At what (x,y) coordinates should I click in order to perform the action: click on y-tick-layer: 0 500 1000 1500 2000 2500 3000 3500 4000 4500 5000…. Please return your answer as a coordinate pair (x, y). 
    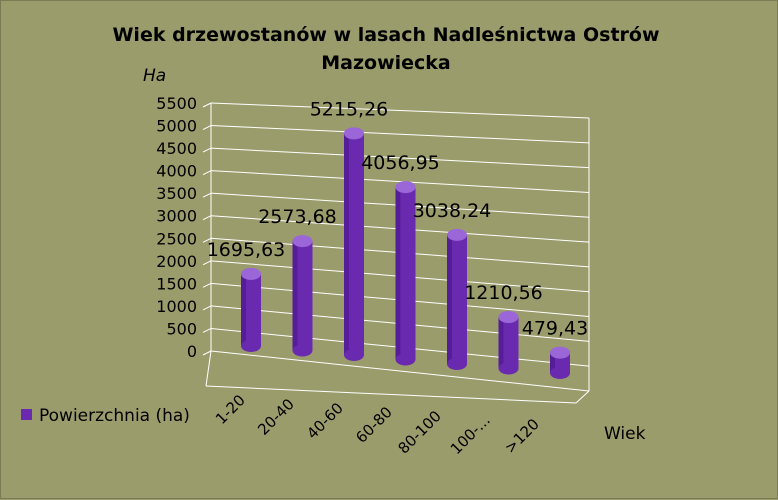
    Looking at the image, I should click on (176, 227).